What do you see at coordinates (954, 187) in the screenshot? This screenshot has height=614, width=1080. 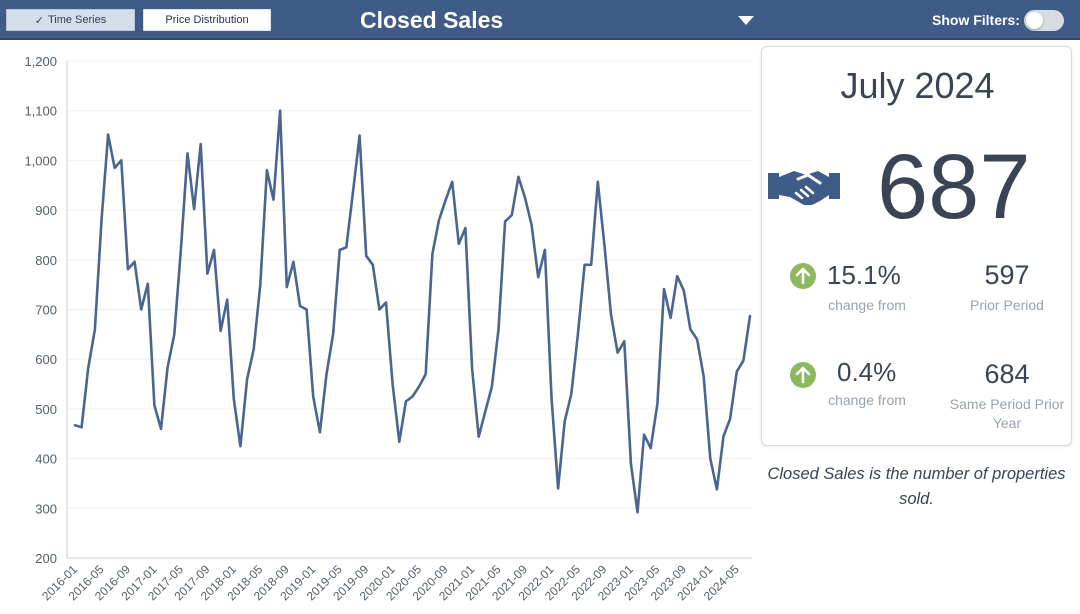 I see `summary-value: 687` at bounding box center [954, 187].